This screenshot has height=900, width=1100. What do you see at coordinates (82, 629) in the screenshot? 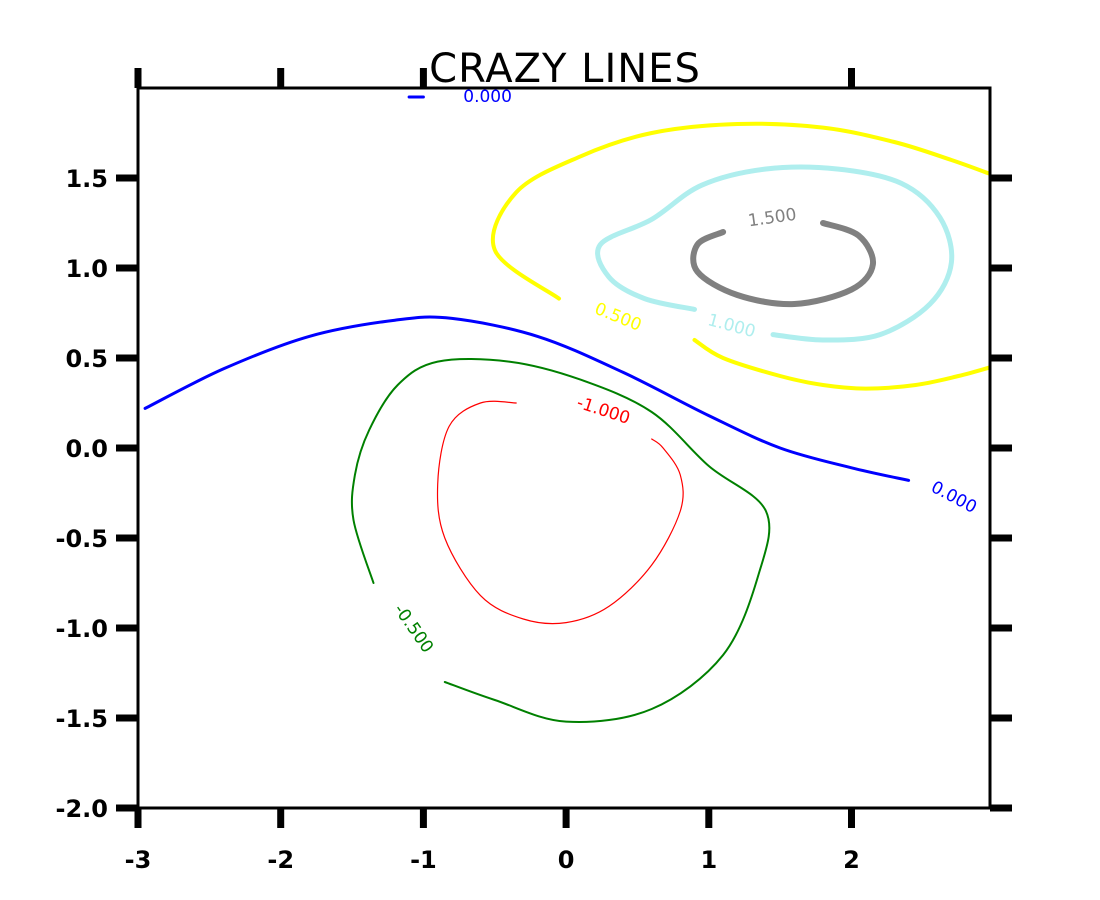
I see `y-tick-label: -1.0` at bounding box center [82, 629].